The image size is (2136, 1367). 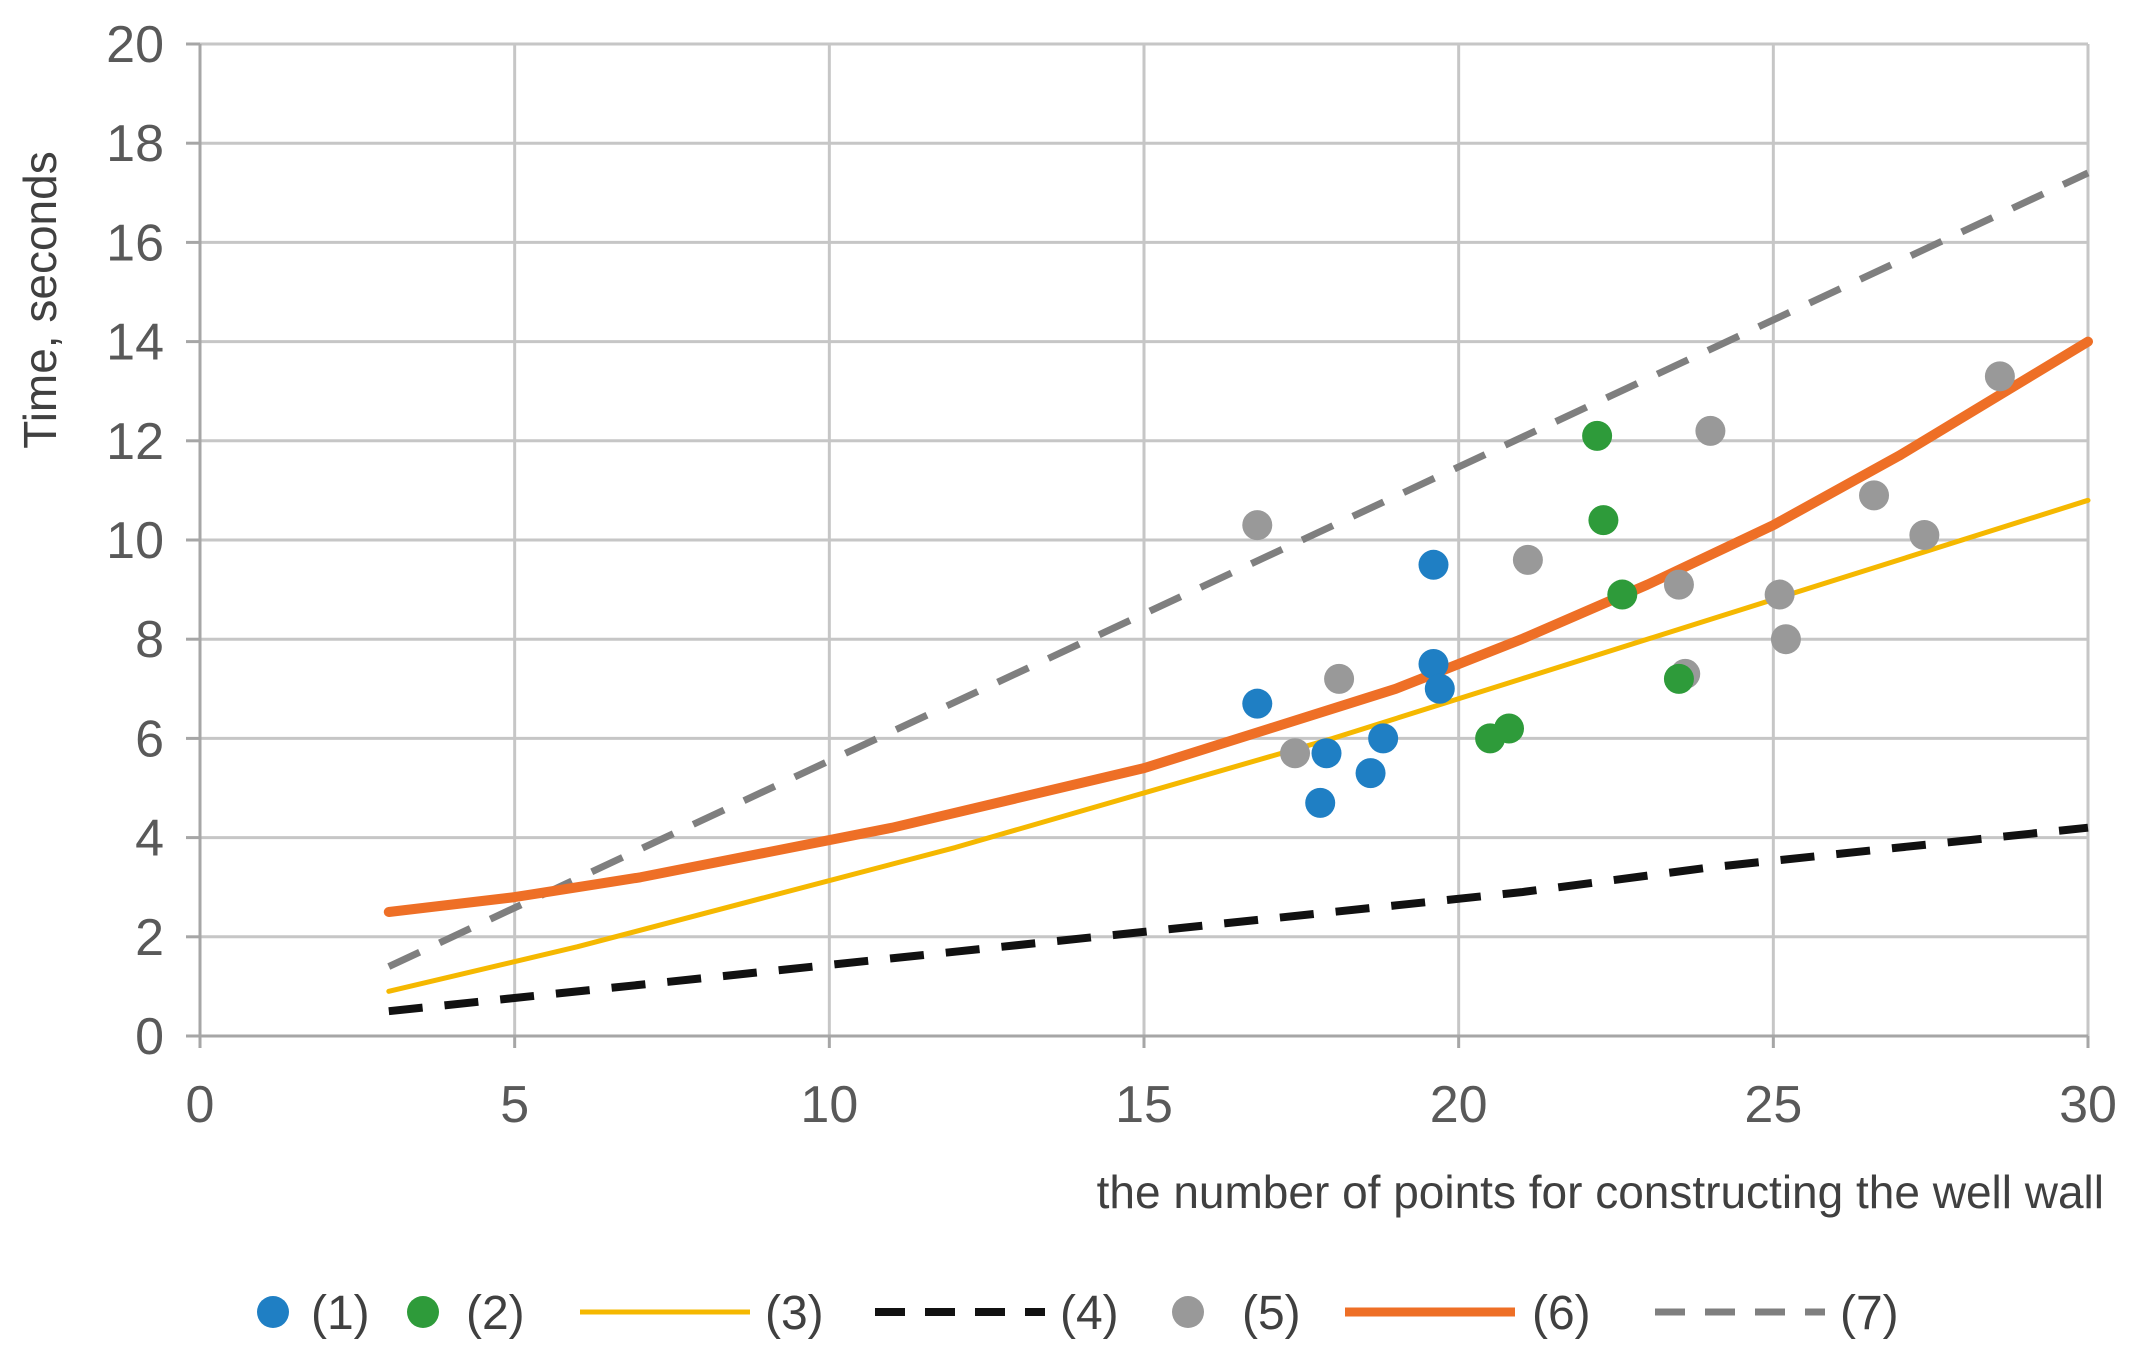 I want to click on x-tick-label-15: 15, so click(x=1144, y=1105).